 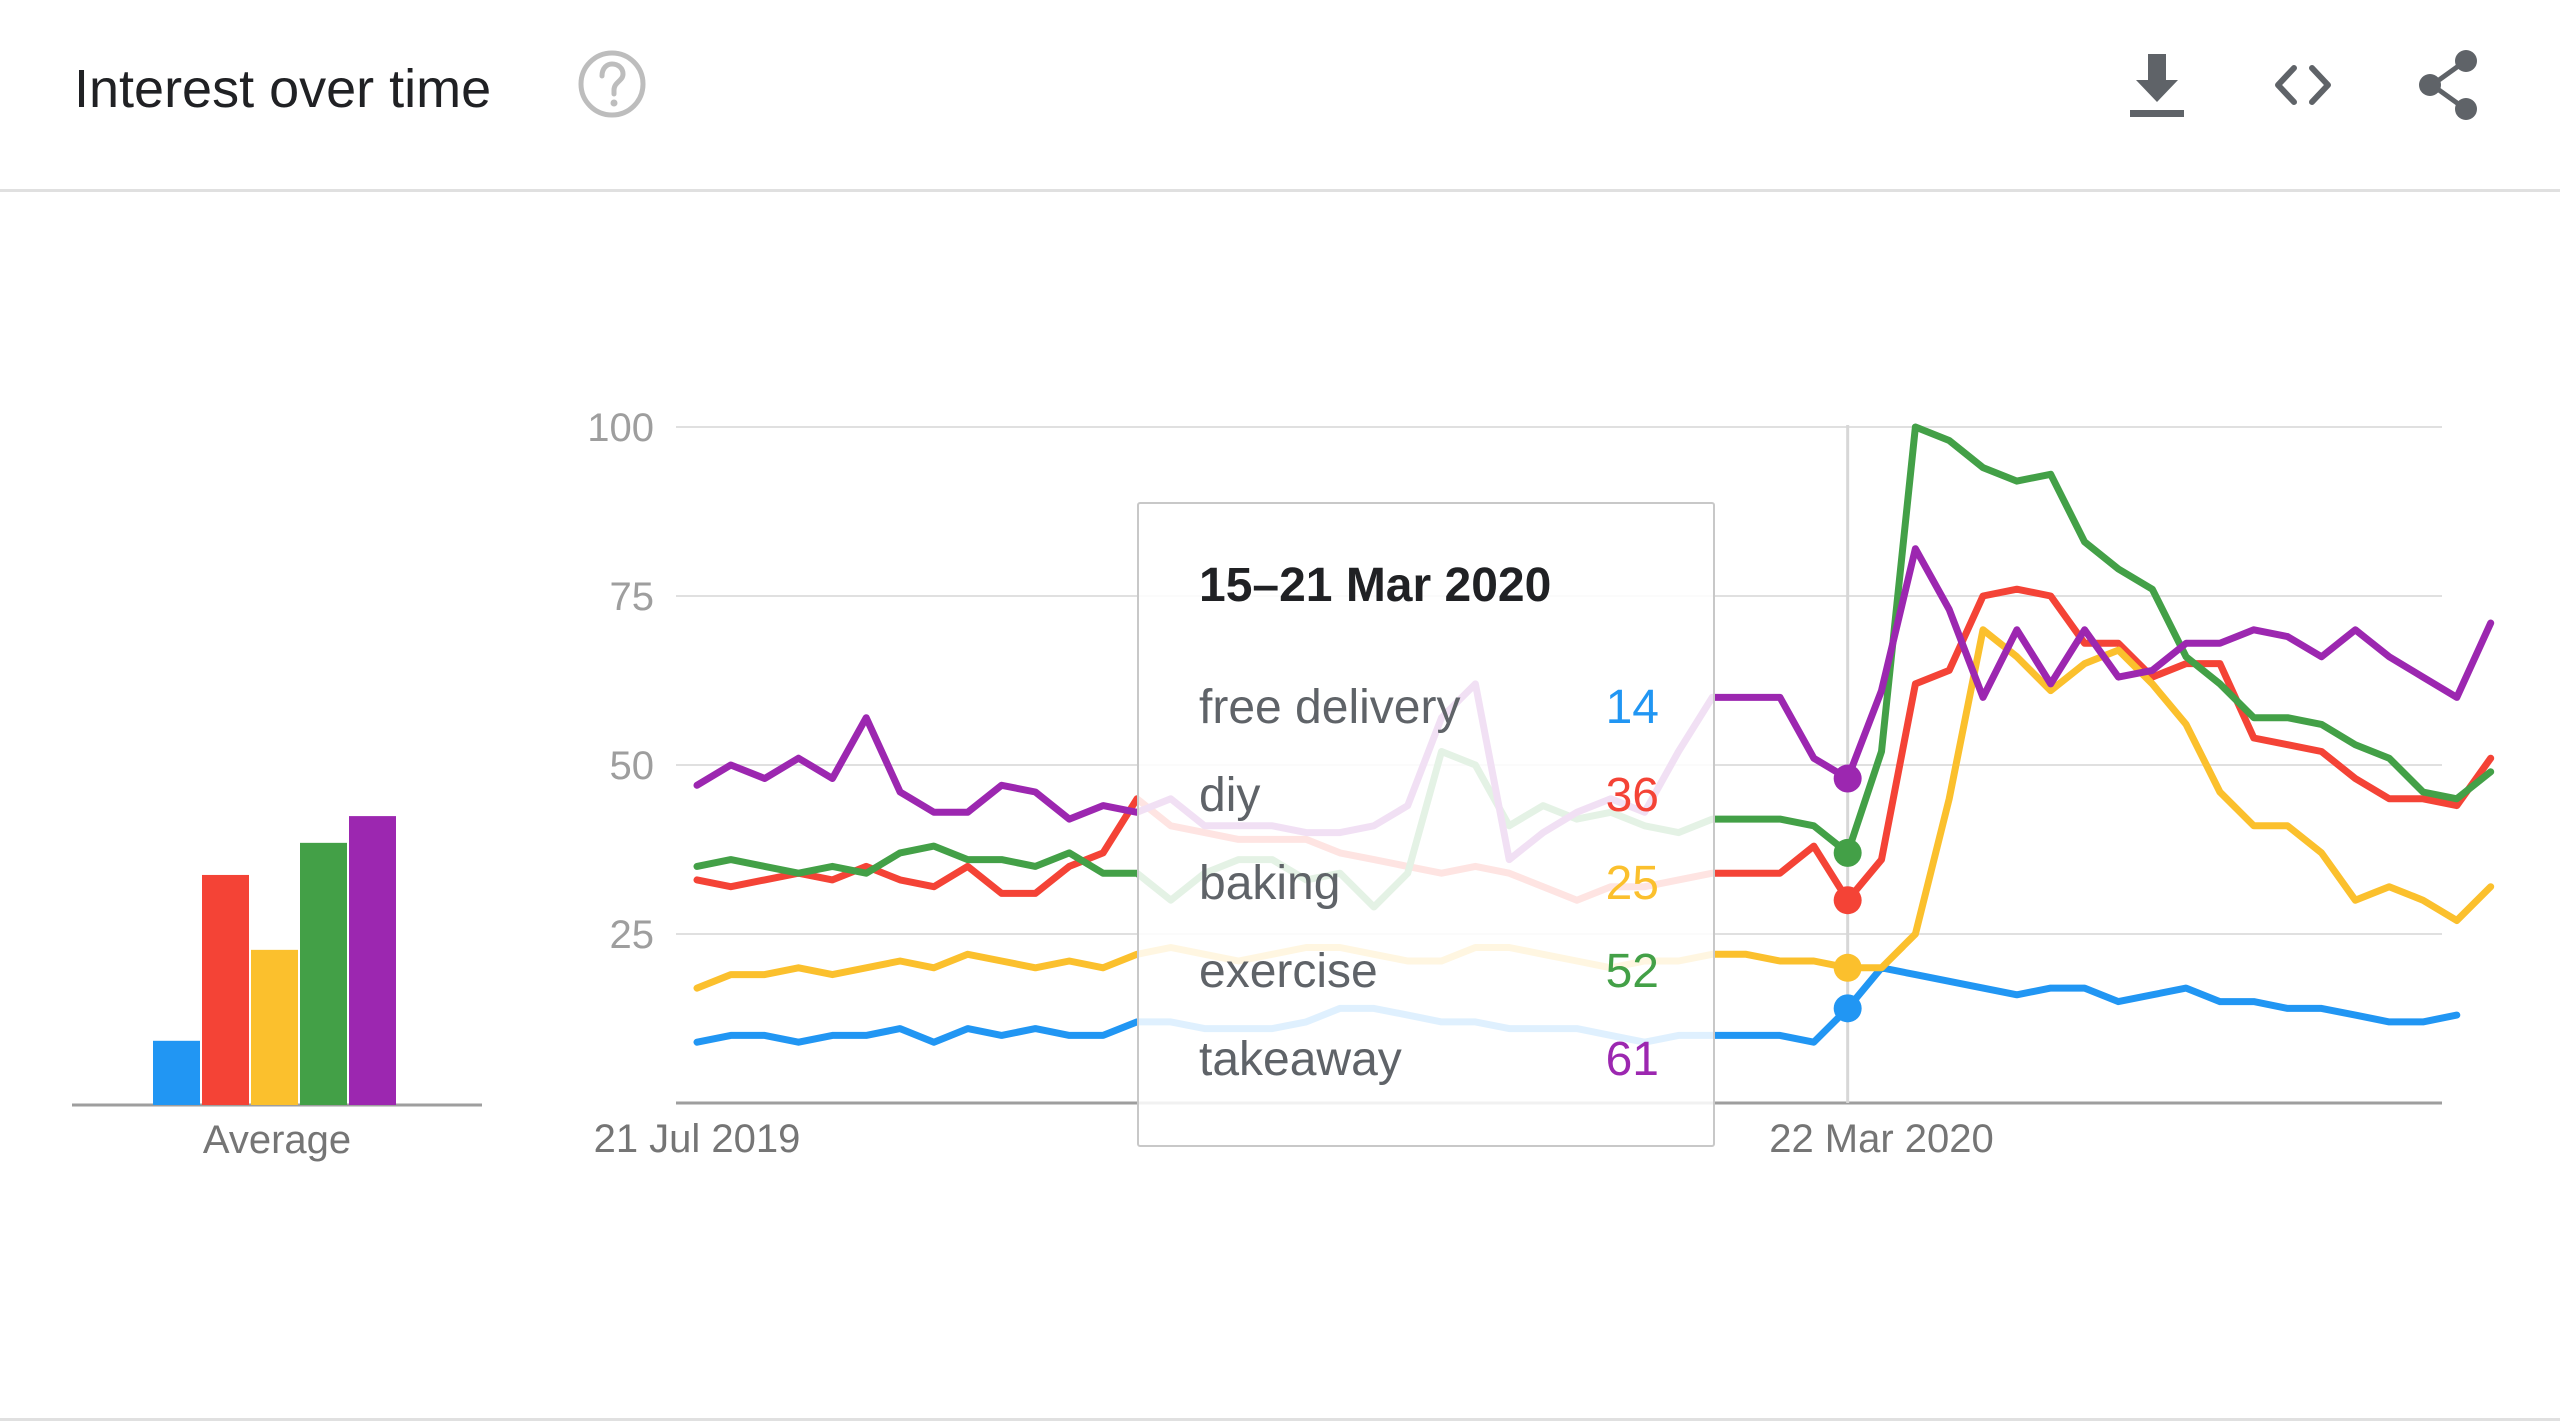 I want to click on tooltip-term: takeaway, so click(x=1300, y=1059).